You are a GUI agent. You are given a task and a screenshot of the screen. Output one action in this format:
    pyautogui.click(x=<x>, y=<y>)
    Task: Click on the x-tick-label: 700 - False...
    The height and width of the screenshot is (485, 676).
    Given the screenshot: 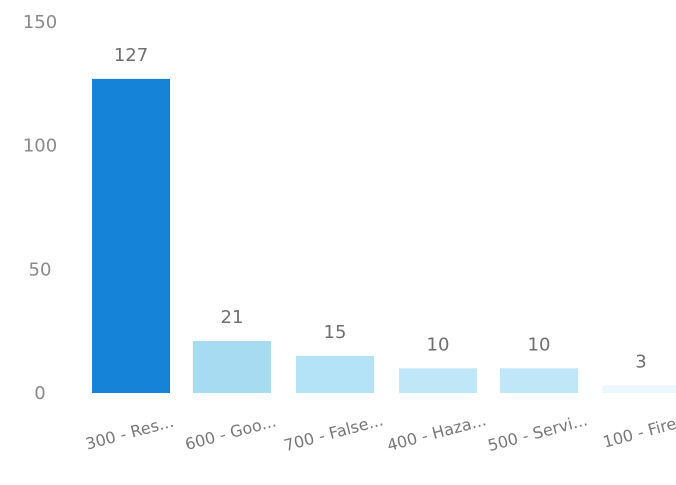 What is the action you would take?
    pyautogui.click(x=333, y=432)
    